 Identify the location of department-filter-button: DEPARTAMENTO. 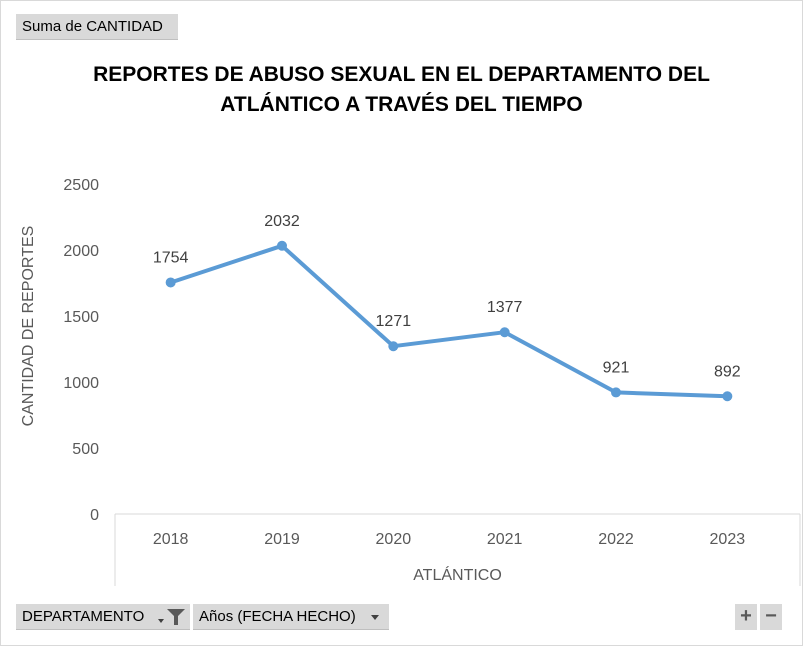
(103, 617).